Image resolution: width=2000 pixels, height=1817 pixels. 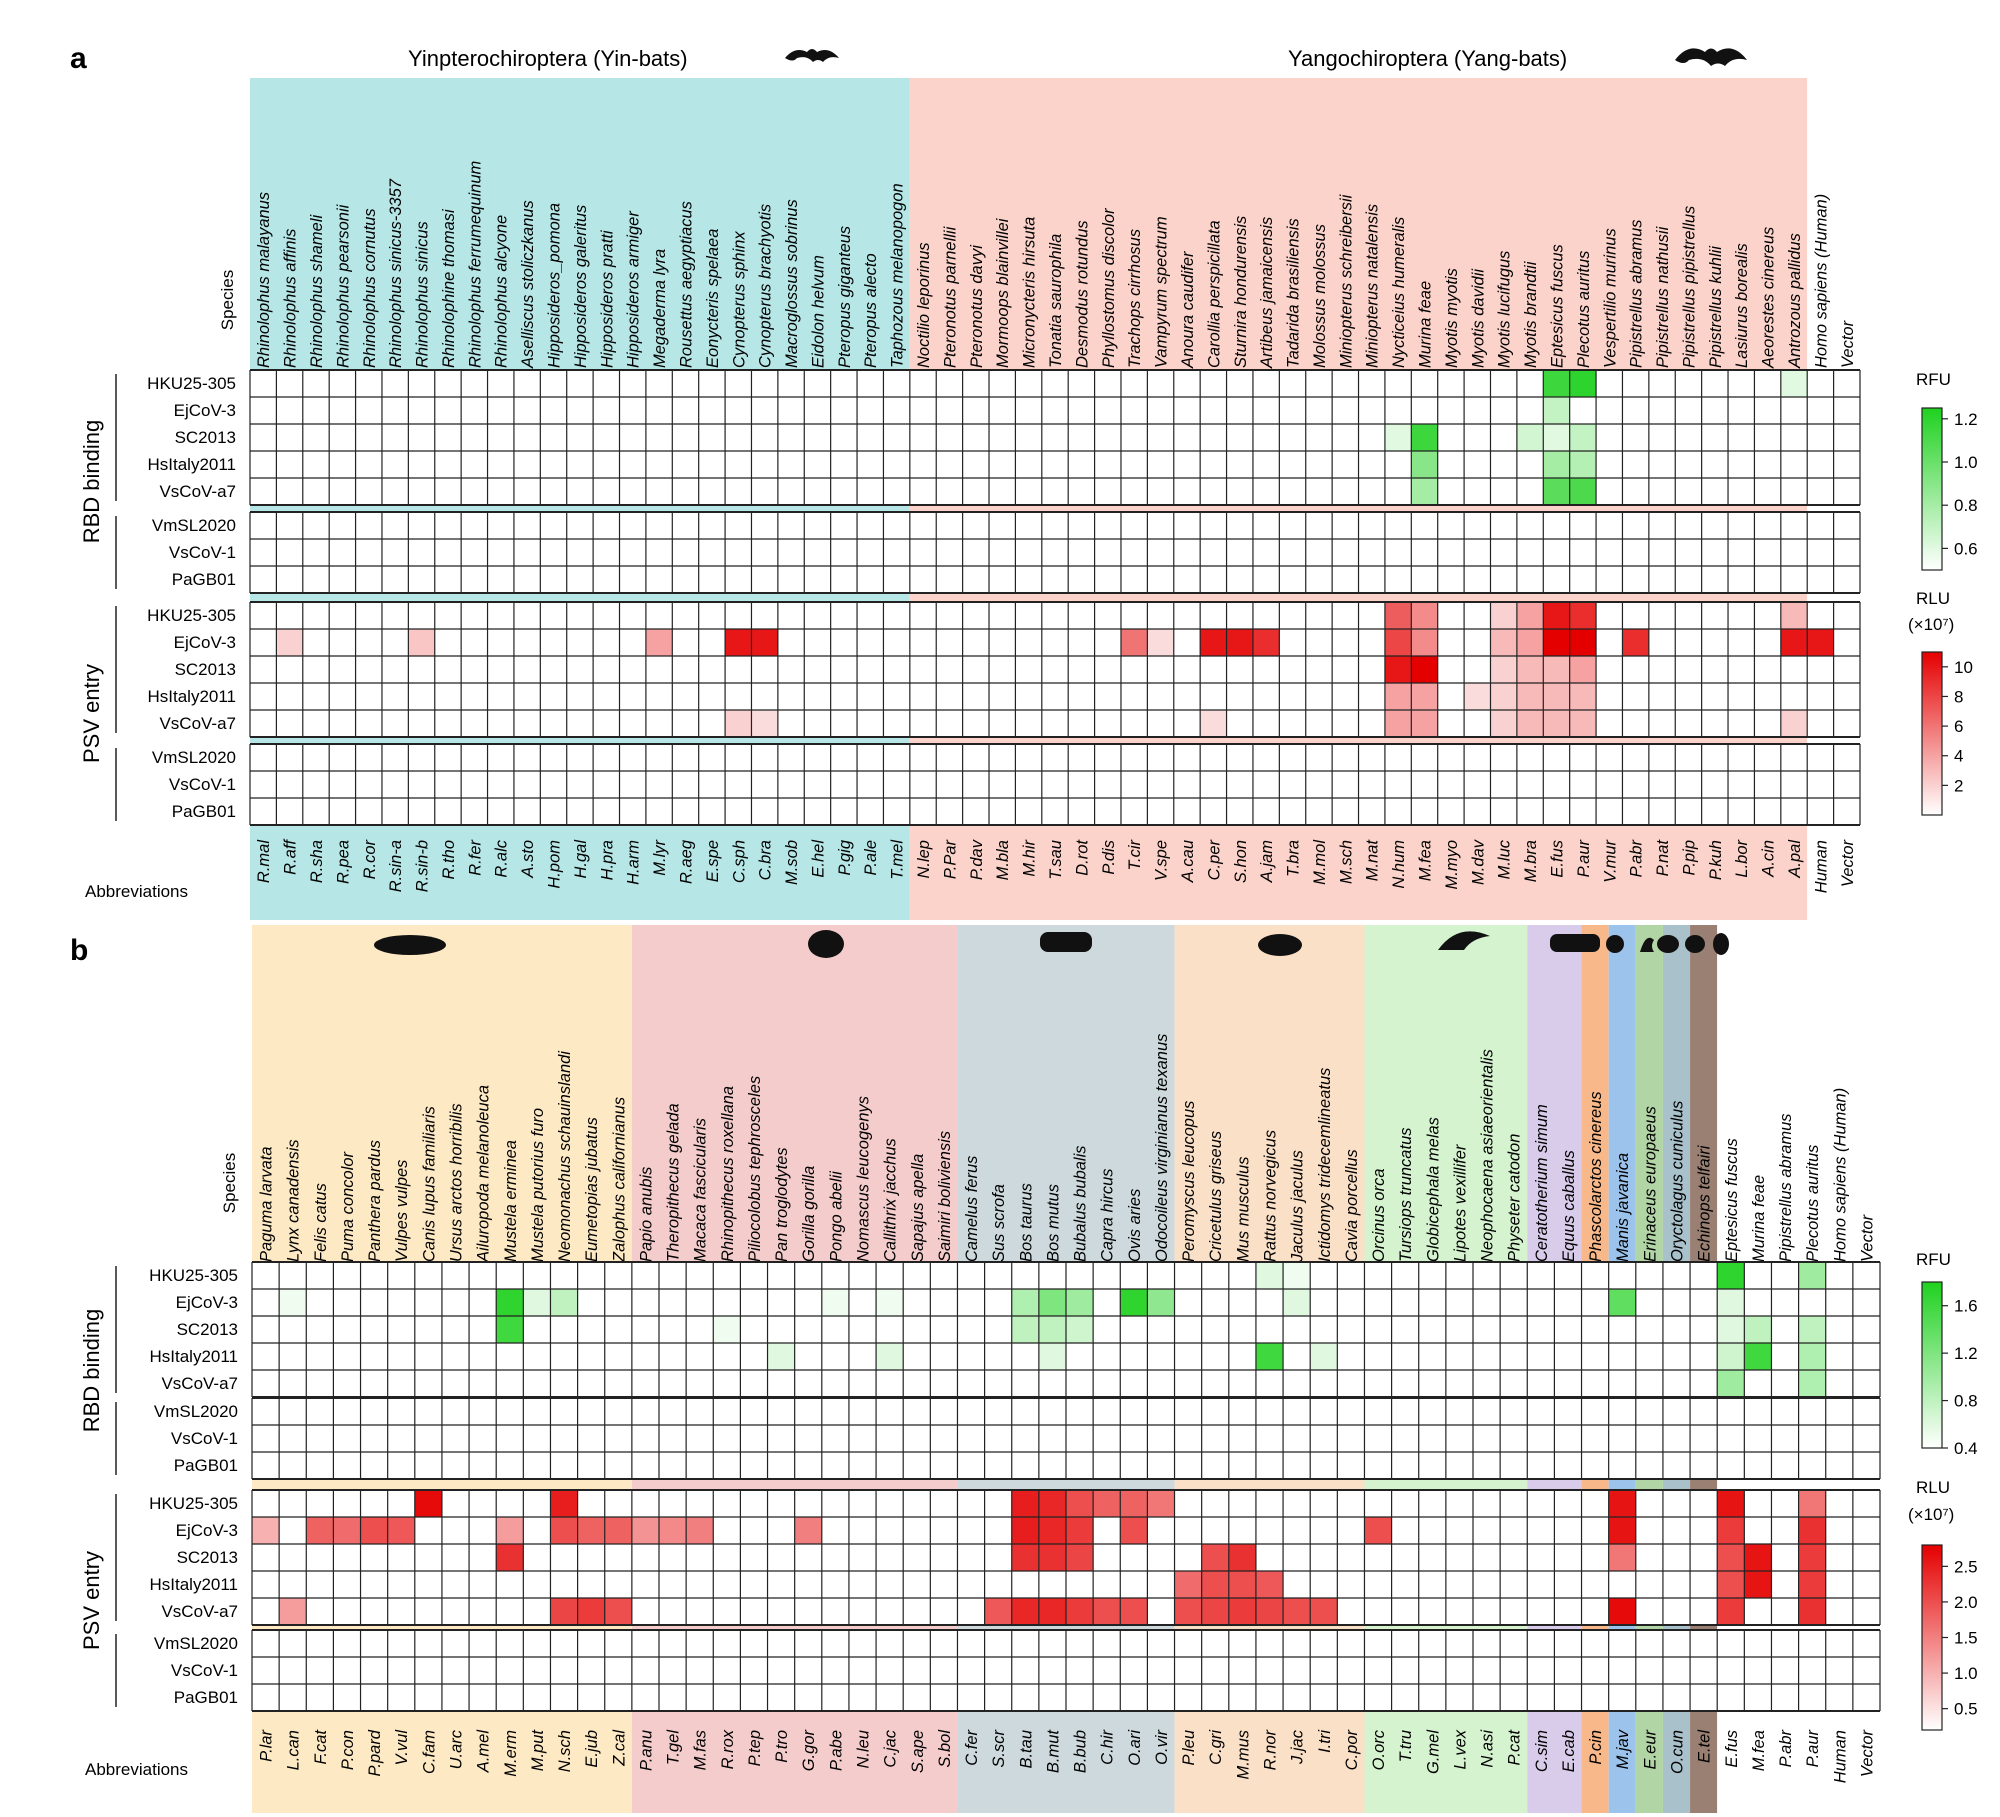 What do you see at coordinates (701, 1750) in the screenshot?
I see `abbreviation-label: M.fas` at bounding box center [701, 1750].